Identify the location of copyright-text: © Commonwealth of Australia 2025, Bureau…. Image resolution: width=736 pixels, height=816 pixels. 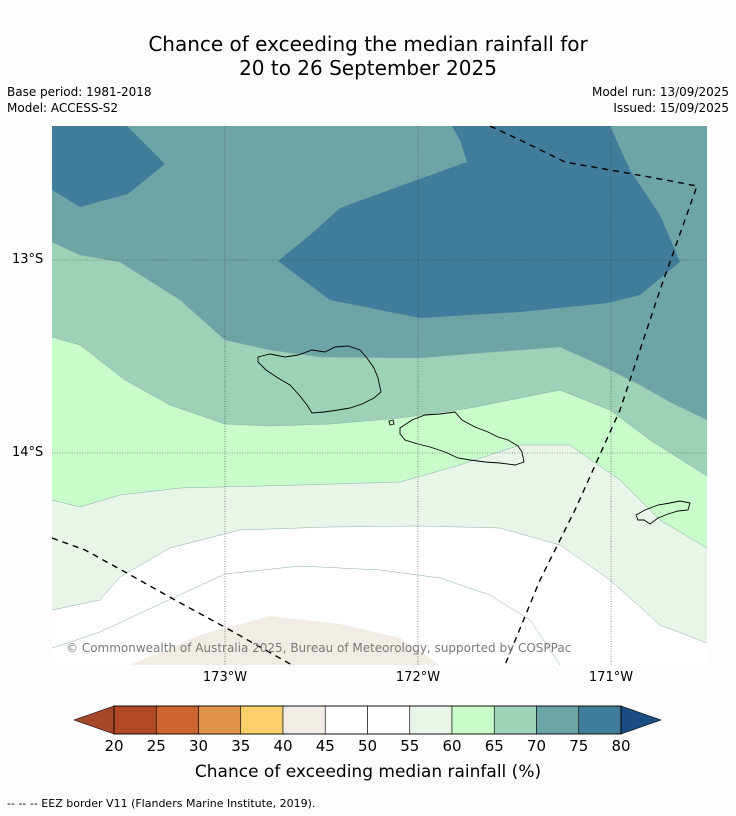
(319, 648).